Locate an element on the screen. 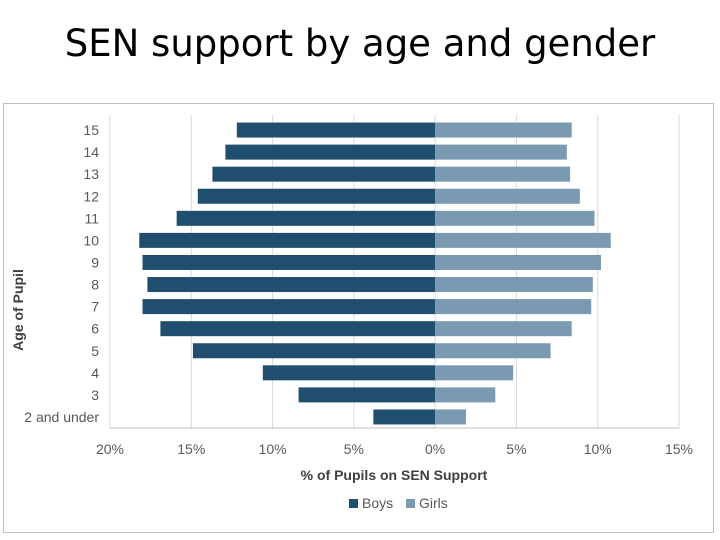 This screenshot has width=720, height=540. x-tick-label: 20% is located at coordinates (110, 449).